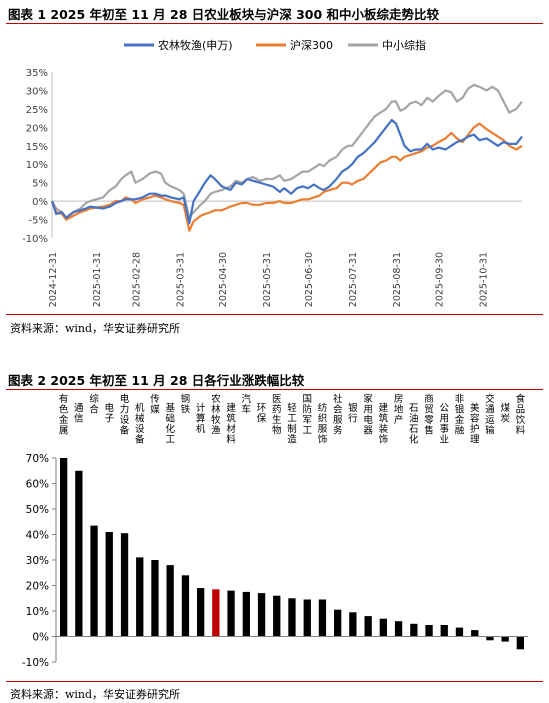 Image resolution: width=549 pixels, height=703 pixels. I want to click on figure1-legend: 农林牧渔(申万) 沪深300 中小综指, so click(275, 45).